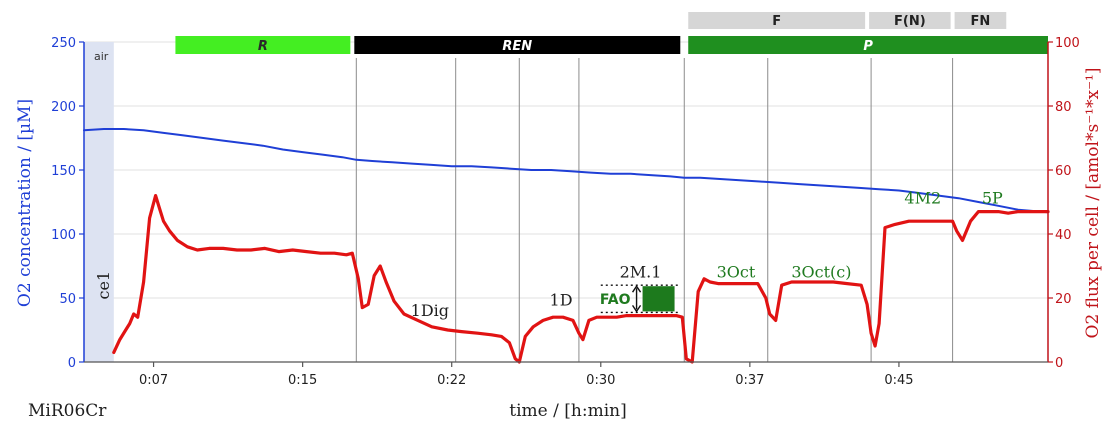  What do you see at coordinates (72, 363) in the screenshot?
I see `y-left-tick-label: 0` at bounding box center [72, 363].